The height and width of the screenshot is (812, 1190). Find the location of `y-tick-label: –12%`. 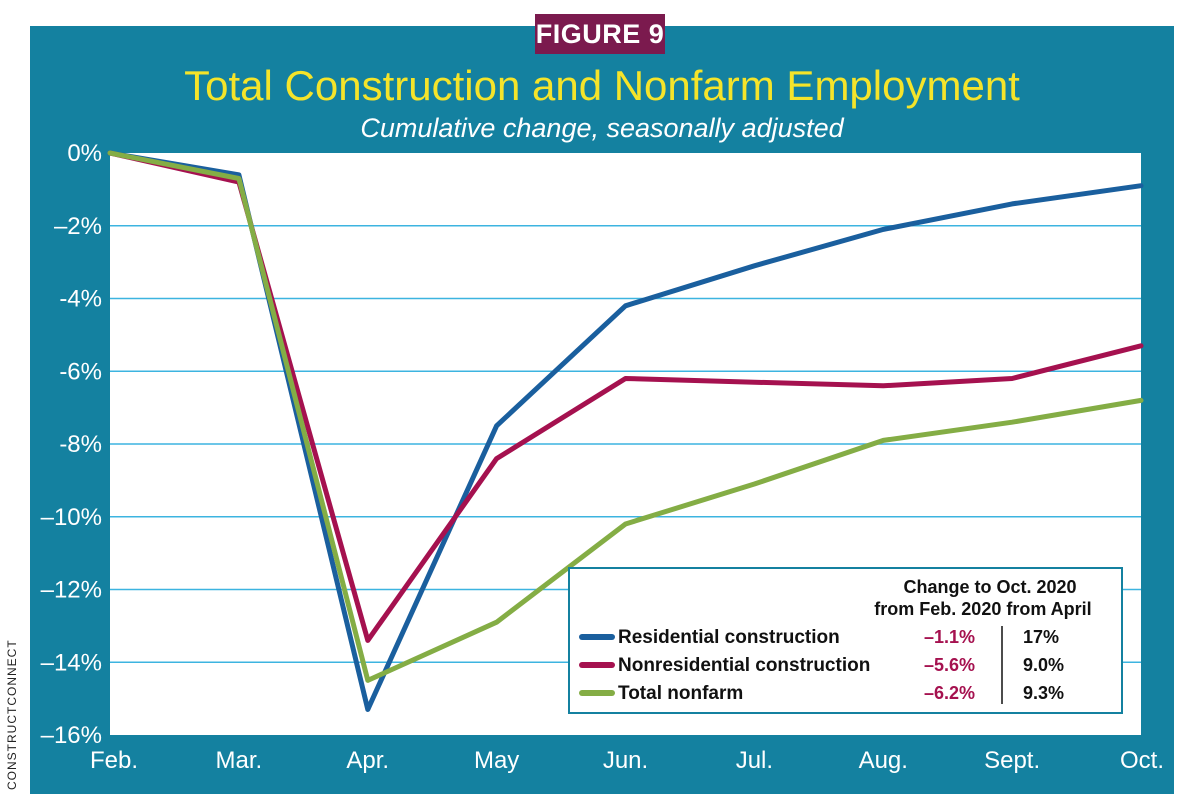

y-tick-label: –12% is located at coordinates (71, 590).